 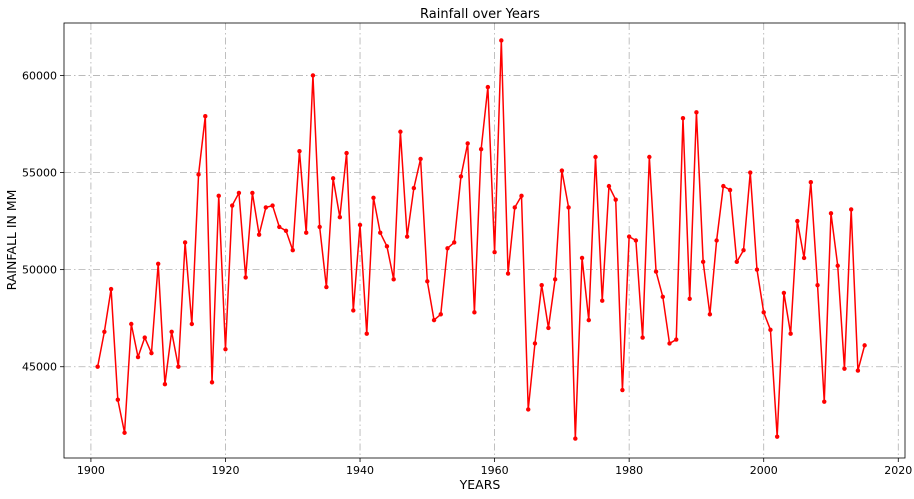 What do you see at coordinates (629, 470) in the screenshot?
I see `x-tick-label: 1980` at bounding box center [629, 470].